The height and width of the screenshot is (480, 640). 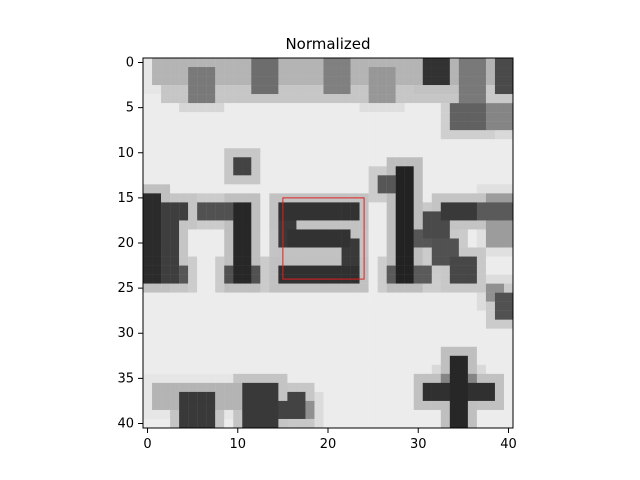 I want to click on y-tick-label: 30, so click(x=125, y=333).